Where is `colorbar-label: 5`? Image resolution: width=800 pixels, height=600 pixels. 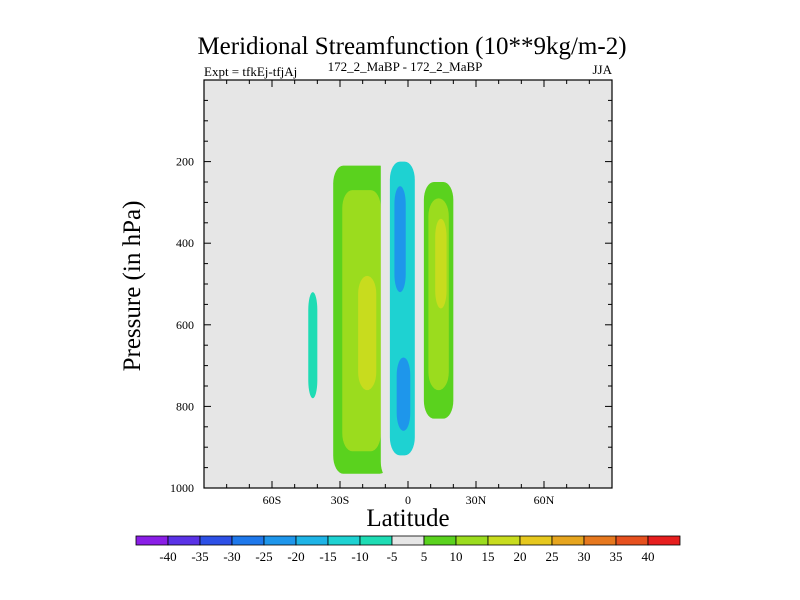
colorbar-label: 5 is located at coordinates (424, 556).